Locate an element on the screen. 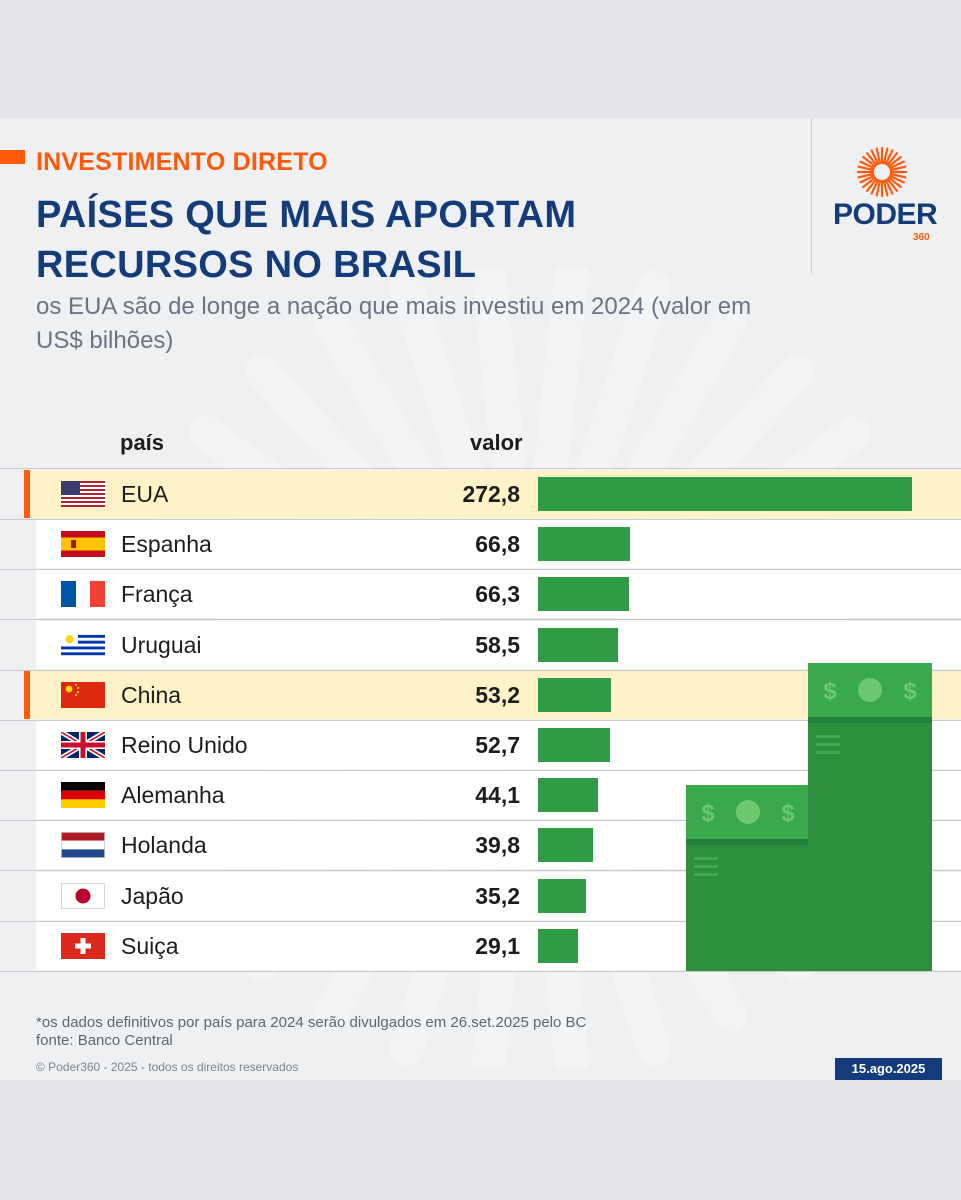 The width and height of the screenshot is (961, 1200). column-header-value: valor is located at coordinates (496, 442).